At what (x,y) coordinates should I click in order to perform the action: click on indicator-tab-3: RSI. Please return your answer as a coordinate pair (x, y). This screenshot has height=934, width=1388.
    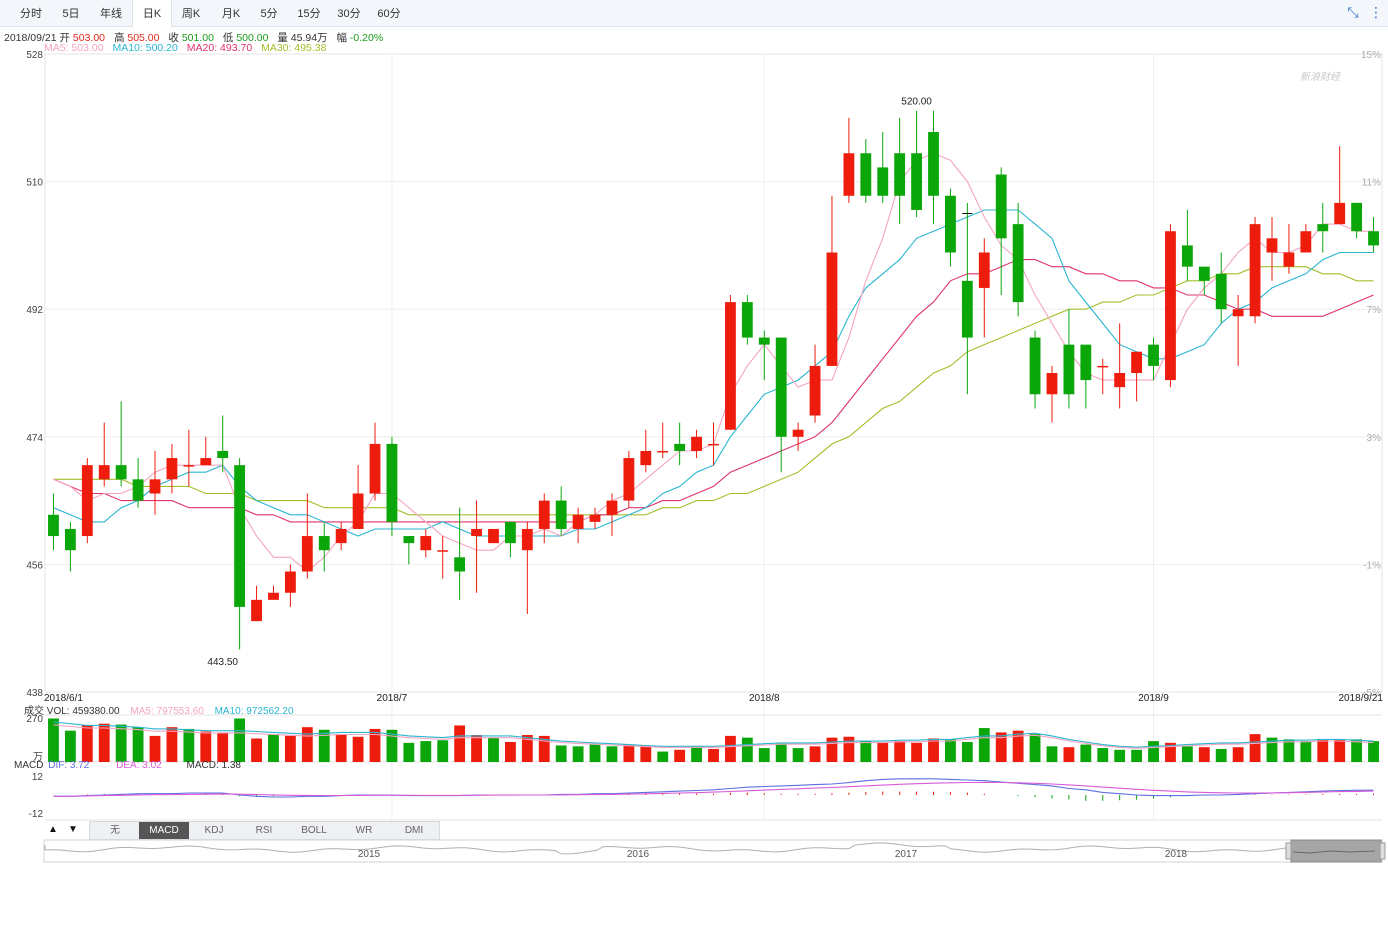
    Looking at the image, I should click on (264, 830).